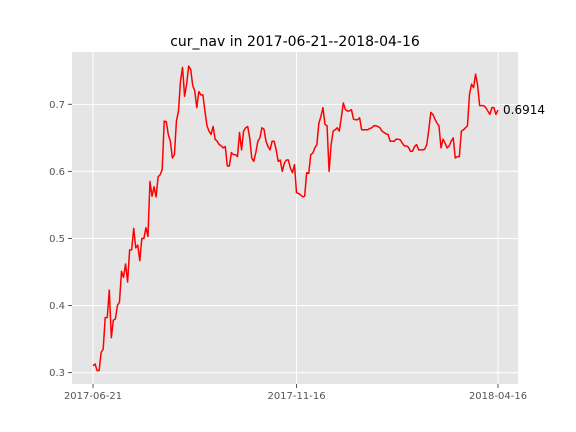 The image size is (576, 432). What do you see at coordinates (57, 172) in the screenshot?
I see `y-tick-label: 0.6` at bounding box center [57, 172].